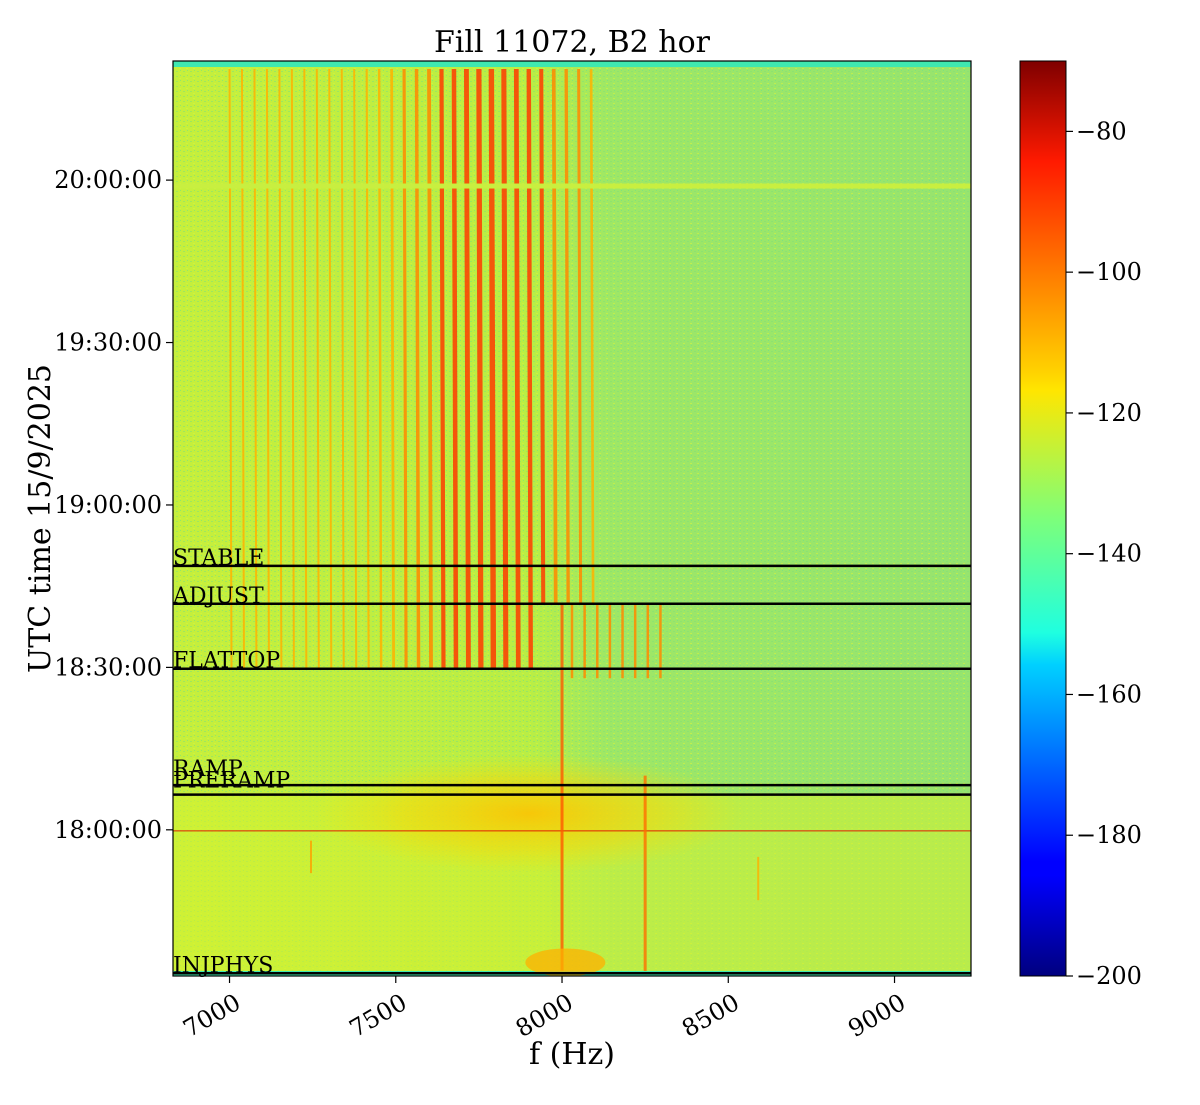 This screenshot has height=1105, width=1200. Describe the element at coordinates (108, 830) in the screenshot. I see `y-tick-label: 18:00:00` at that location.